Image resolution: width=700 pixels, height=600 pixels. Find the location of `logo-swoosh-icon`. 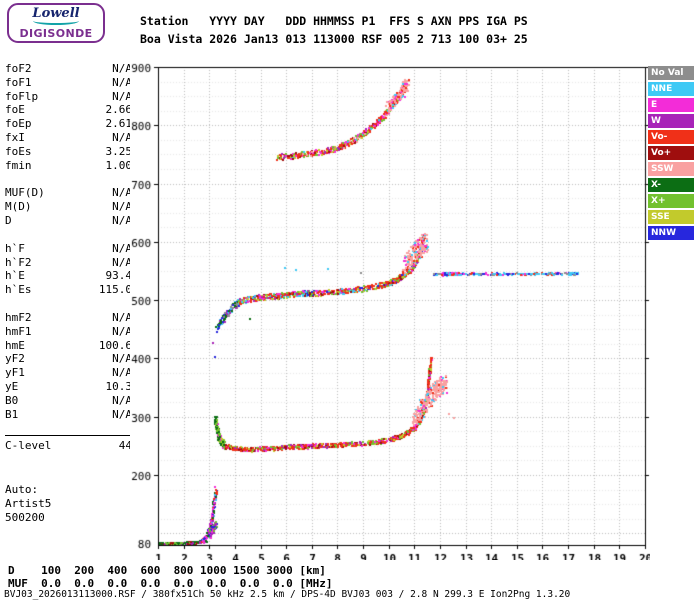

logo-swoosh-icon is located at coordinates (56, 21).